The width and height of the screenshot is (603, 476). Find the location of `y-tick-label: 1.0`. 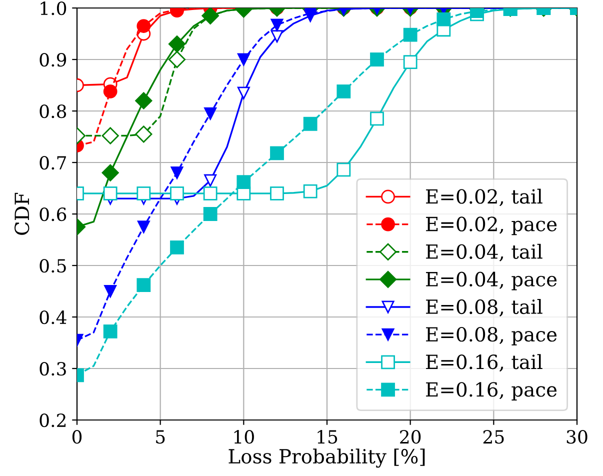

y-tick-label: 1.0 is located at coordinates (53, 8).